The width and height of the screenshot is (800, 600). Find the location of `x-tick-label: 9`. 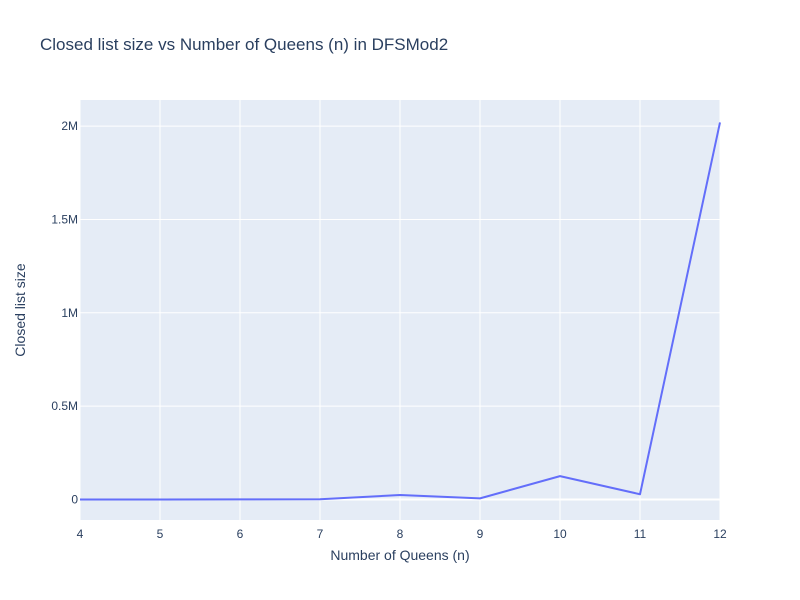

x-tick-label: 9 is located at coordinates (480, 534).